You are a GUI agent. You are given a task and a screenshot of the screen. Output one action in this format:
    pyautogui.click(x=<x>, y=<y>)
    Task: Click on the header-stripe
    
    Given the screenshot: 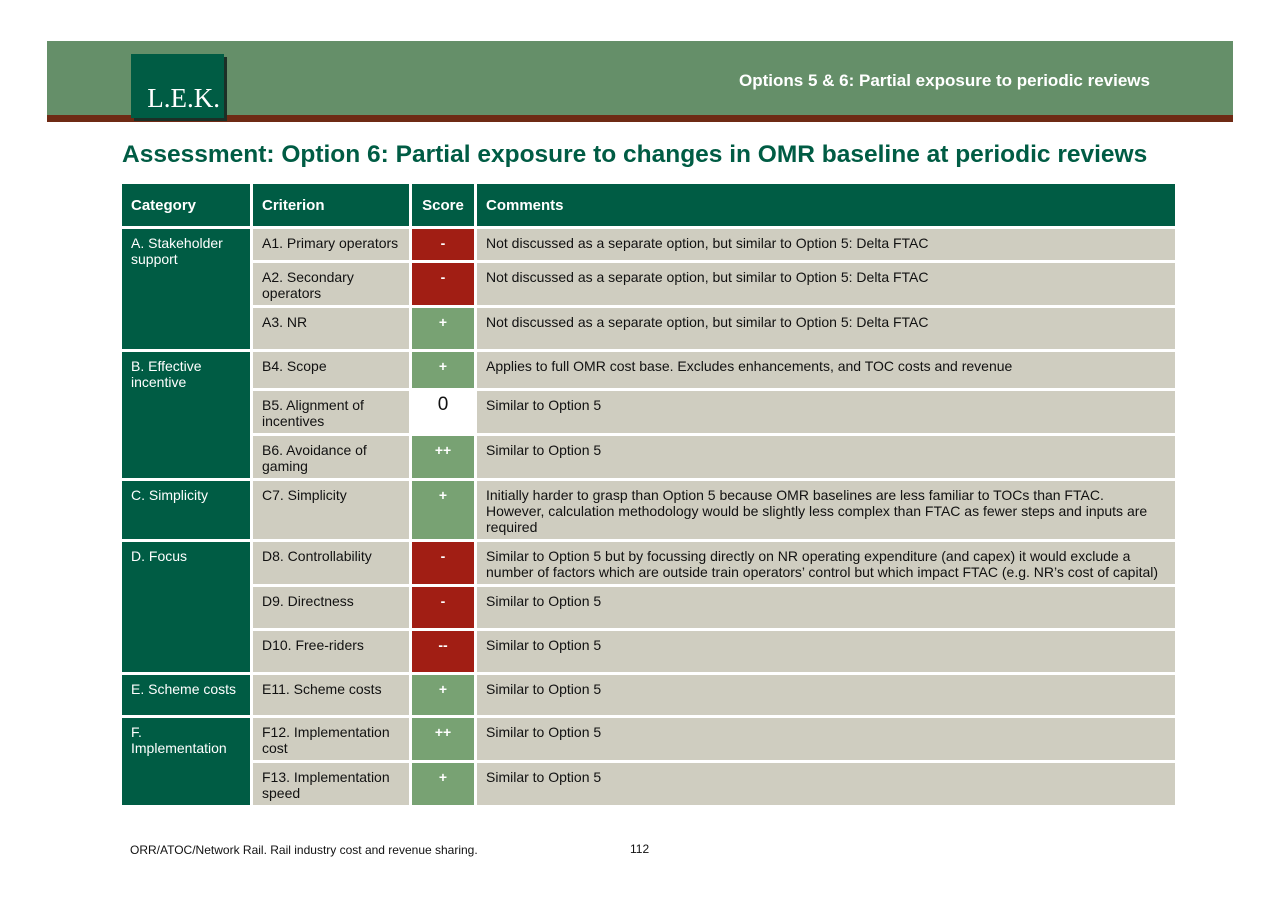 What is the action you would take?
    pyautogui.click(x=640, y=118)
    